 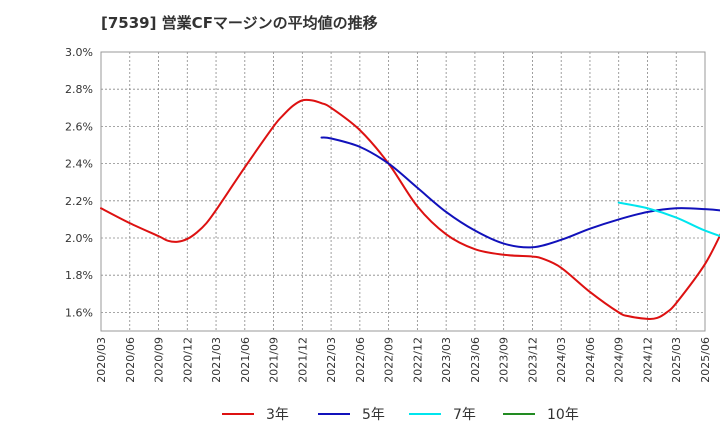 What do you see at coordinates (464, 415) in the screenshot?
I see `legend-label: 7年` at bounding box center [464, 415].